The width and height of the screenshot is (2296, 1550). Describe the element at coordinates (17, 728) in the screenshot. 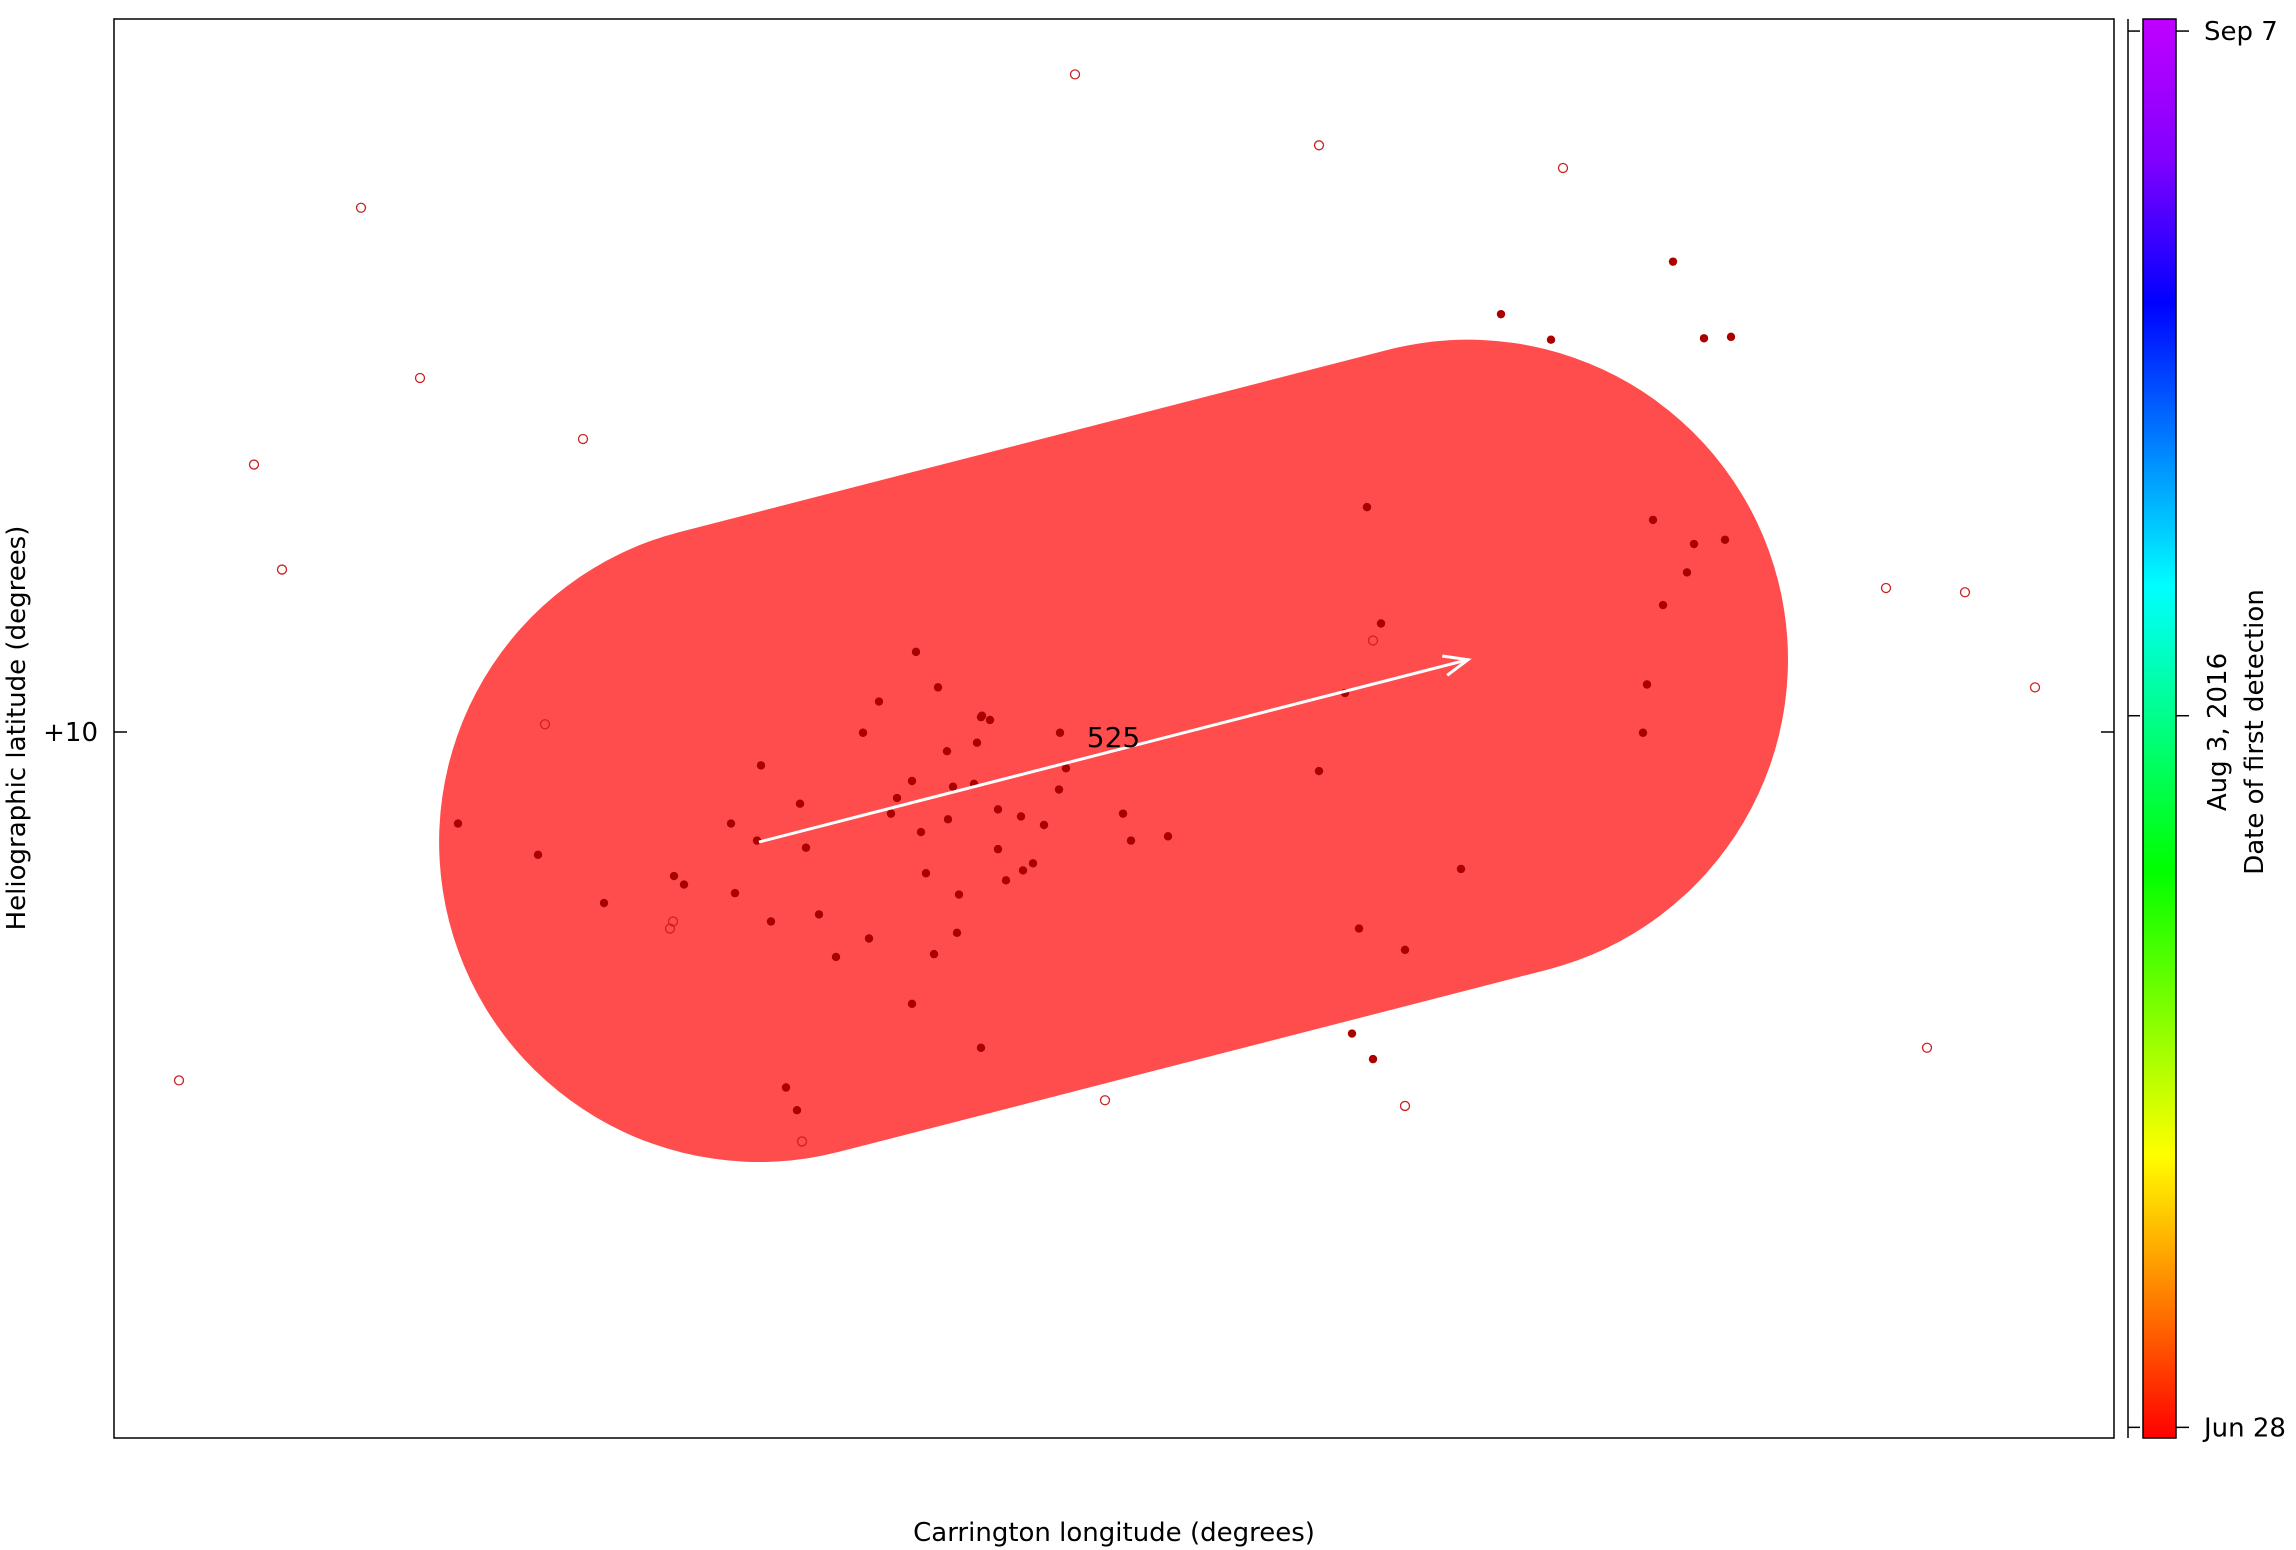

I see `y-axis-label: Heliographic latitude (degrees)` at that location.